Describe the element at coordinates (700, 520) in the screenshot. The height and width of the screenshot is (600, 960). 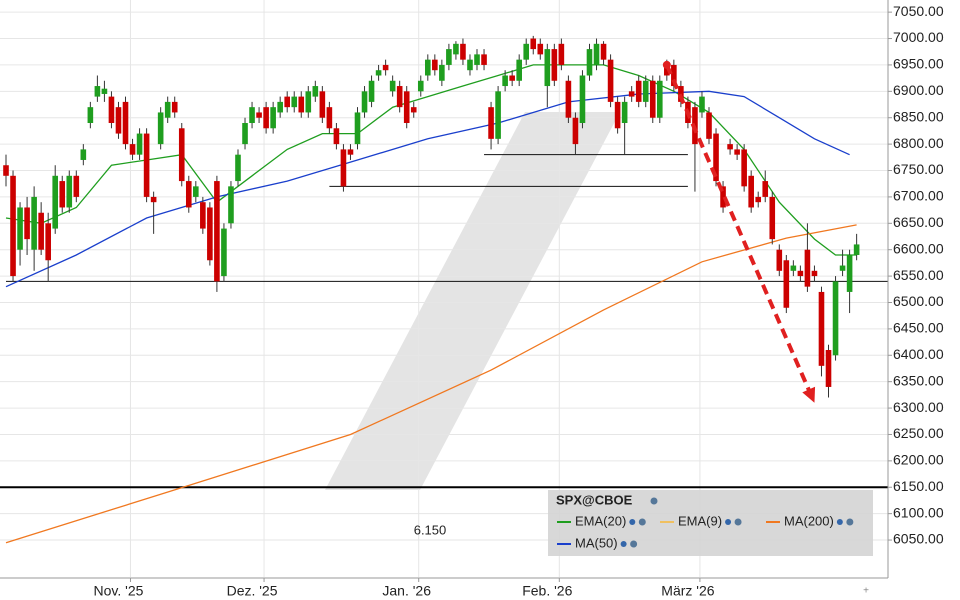
I see `legend-label: EMA(9)` at that location.